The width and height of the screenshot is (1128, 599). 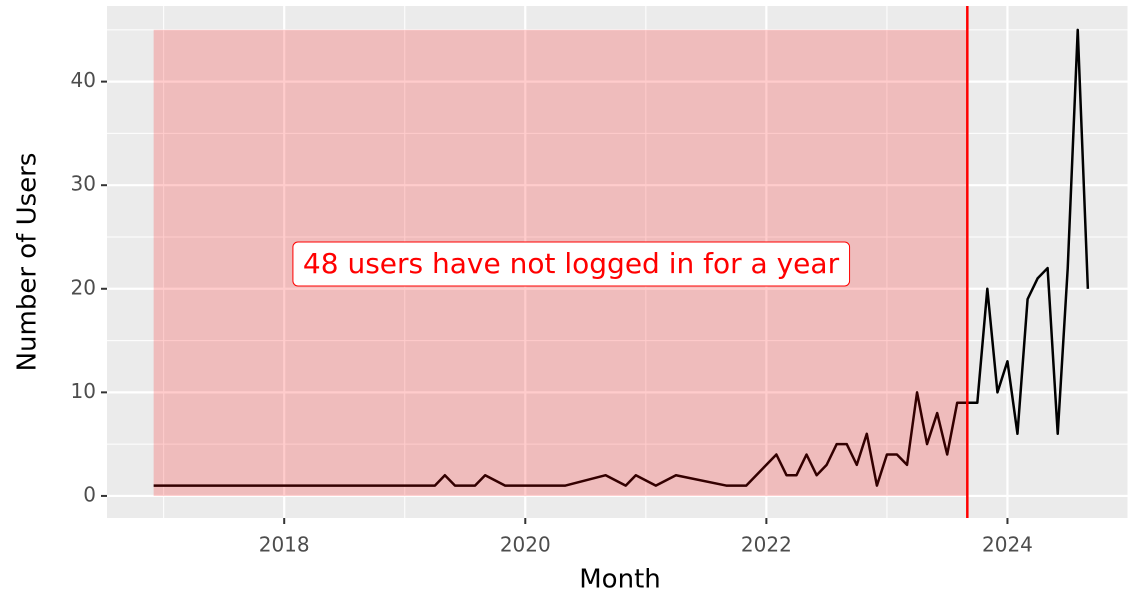 I want to click on x-tick-label: 2020, so click(x=525, y=545).